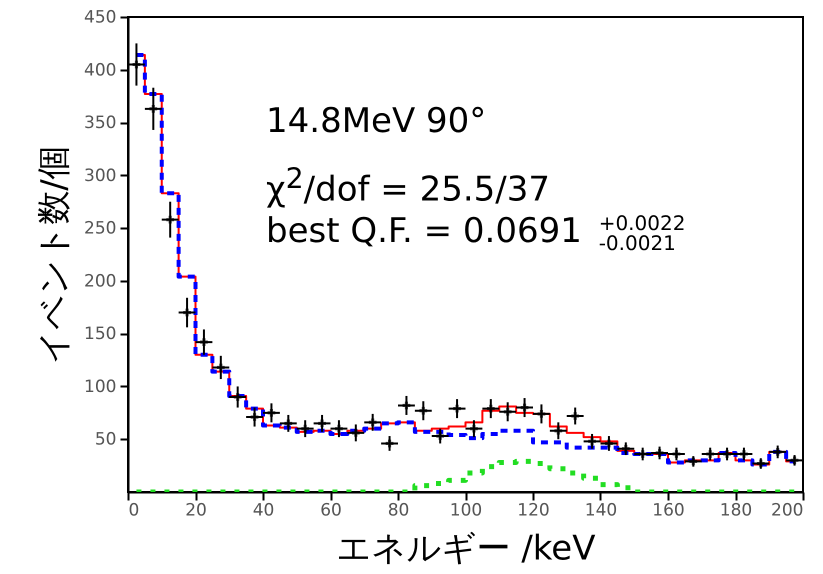  Describe the element at coordinates (105, 440) in the screenshot. I see `y-tick-label: 50` at that location.